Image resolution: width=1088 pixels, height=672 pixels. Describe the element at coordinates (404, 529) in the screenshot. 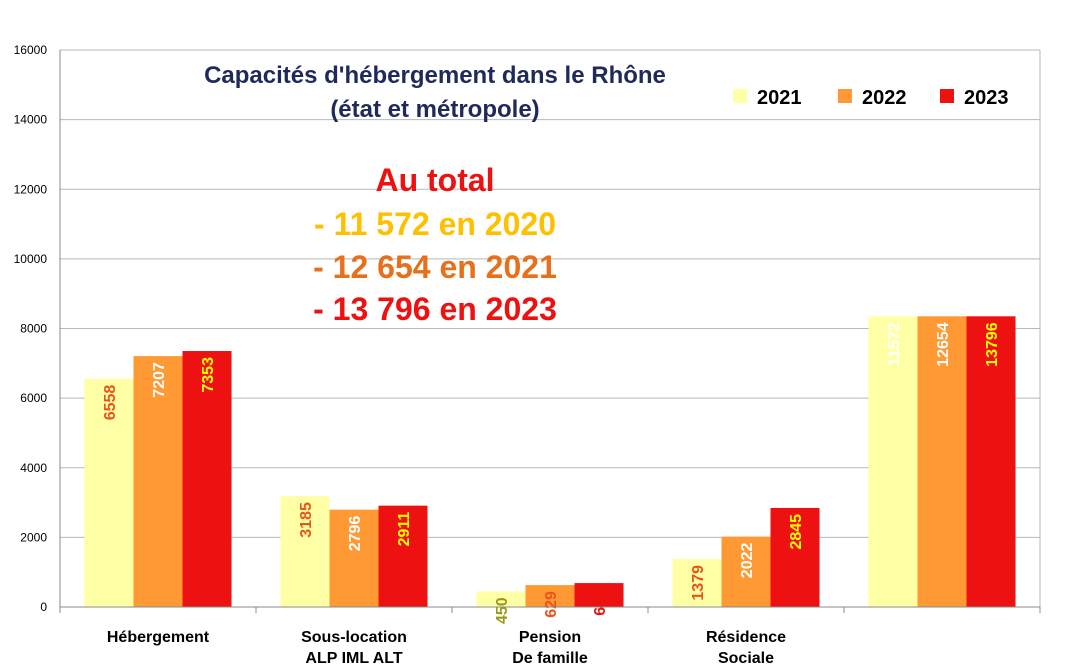

I see `data-label: 2911` at that location.